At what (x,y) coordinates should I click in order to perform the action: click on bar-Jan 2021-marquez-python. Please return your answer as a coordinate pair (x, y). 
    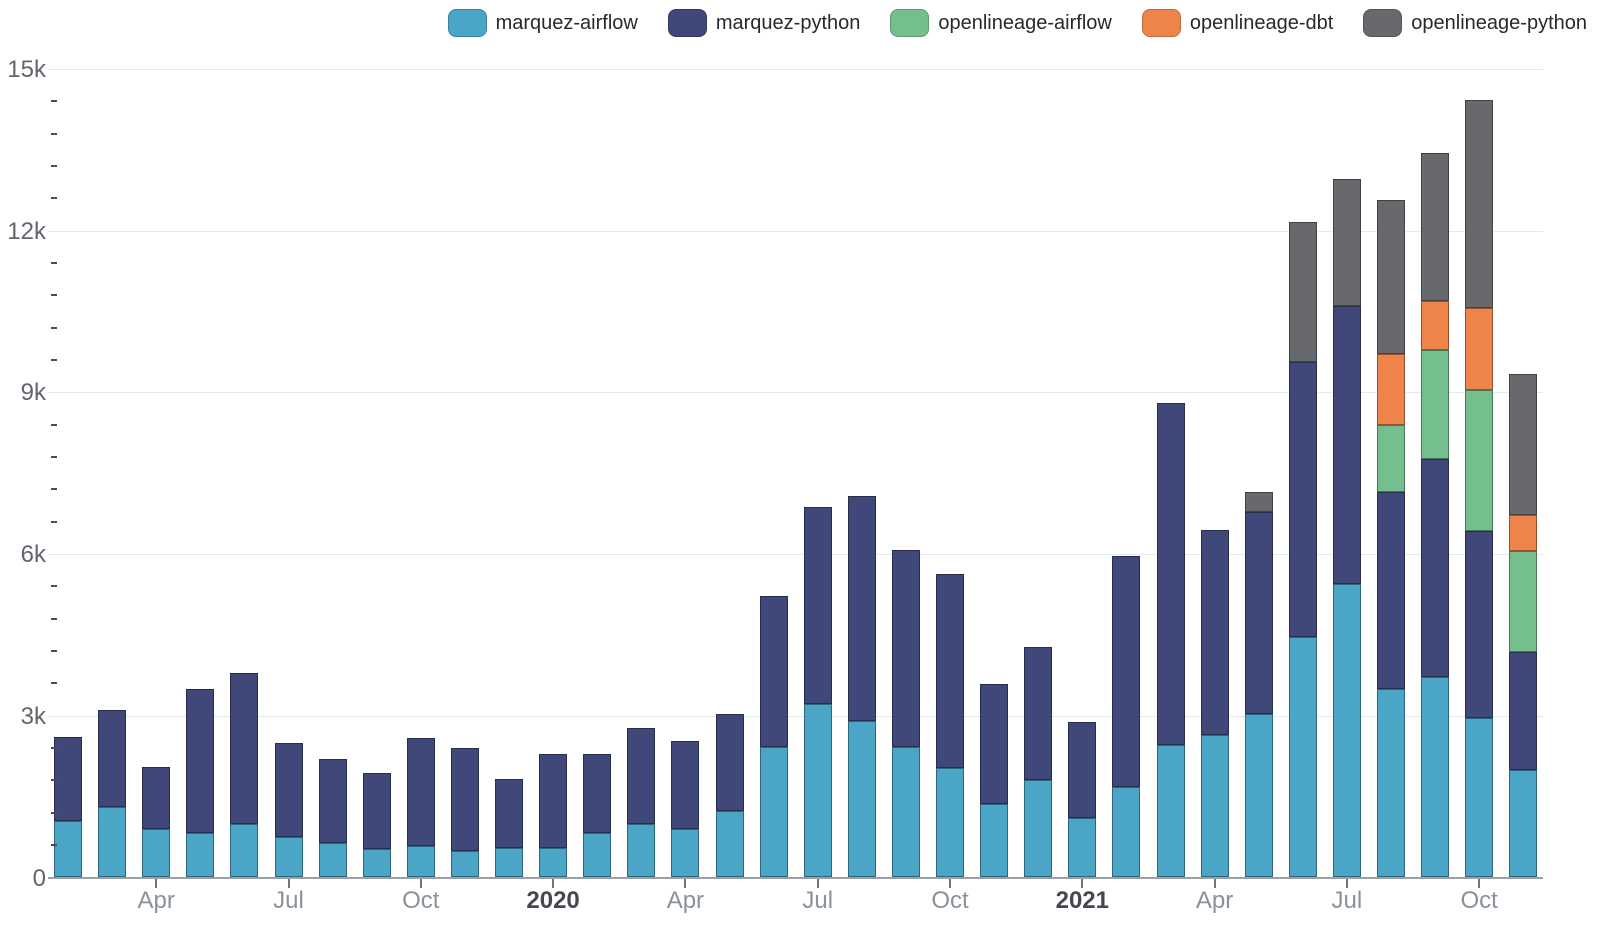
    Looking at the image, I should click on (1082, 770).